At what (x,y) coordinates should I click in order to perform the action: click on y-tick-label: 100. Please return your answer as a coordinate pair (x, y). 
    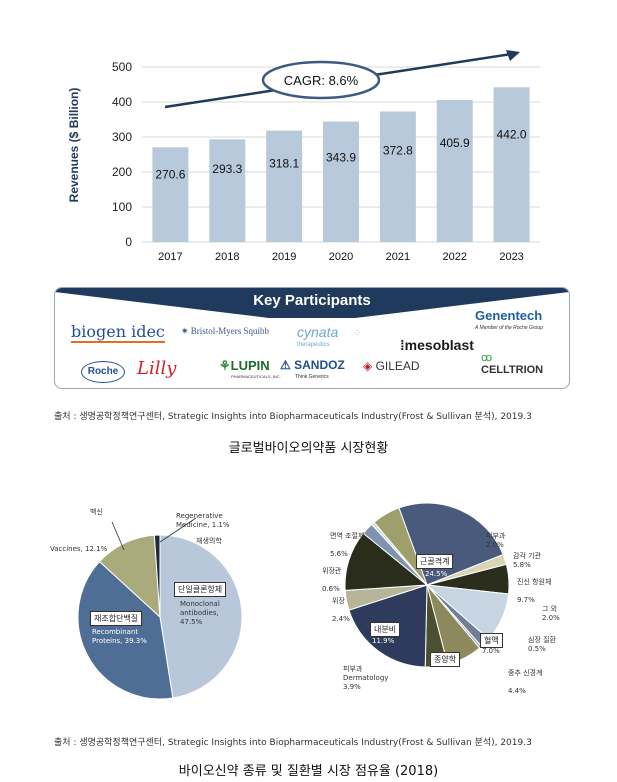
    Looking at the image, I should click on (122, 207).